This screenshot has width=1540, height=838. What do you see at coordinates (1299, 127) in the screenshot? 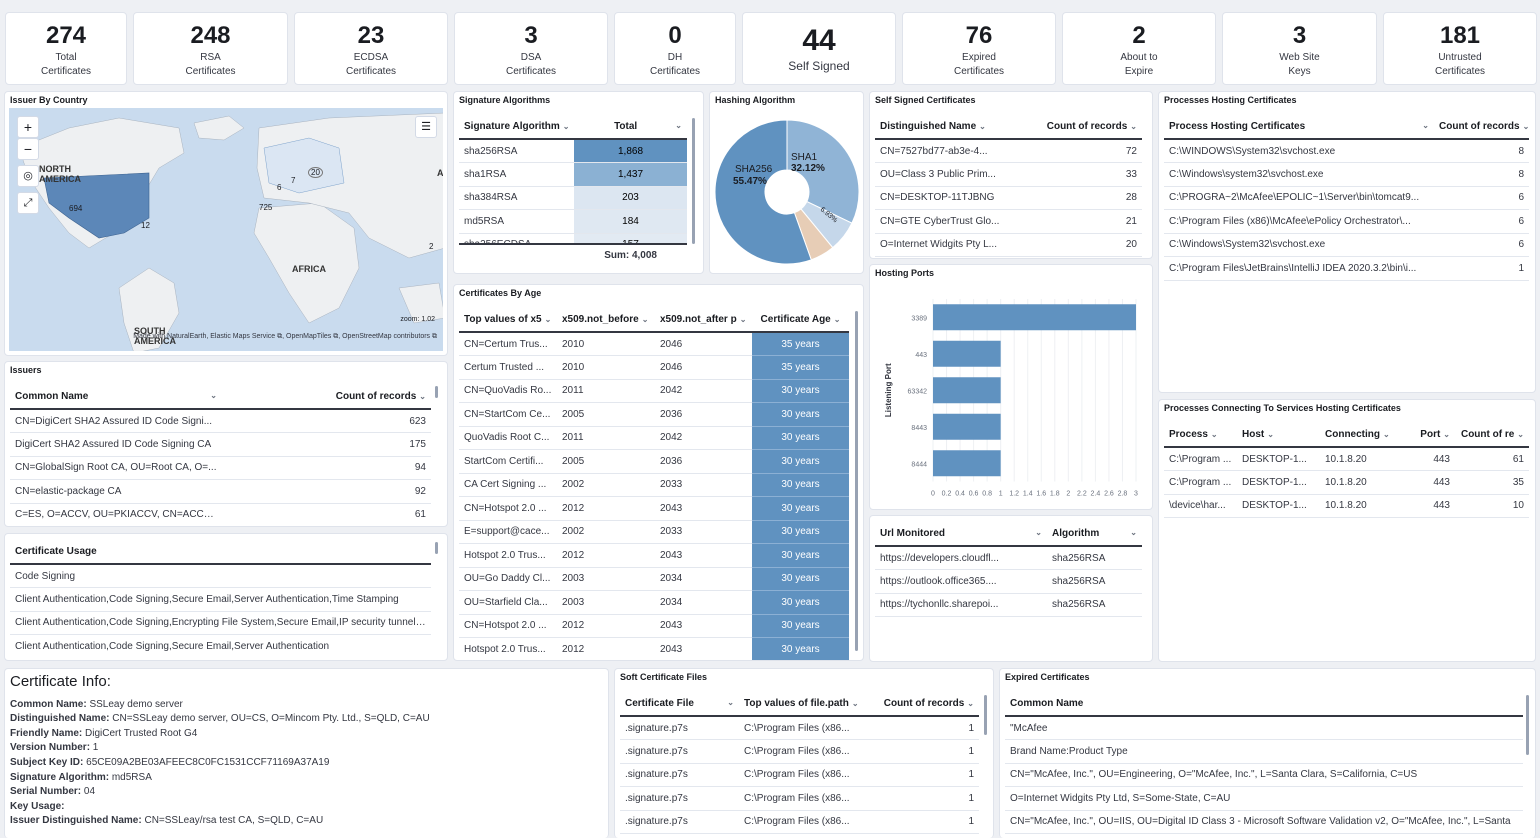
I see `column-header: Process Hosting Certificates ⌄` at bounding box center [1299, 127].